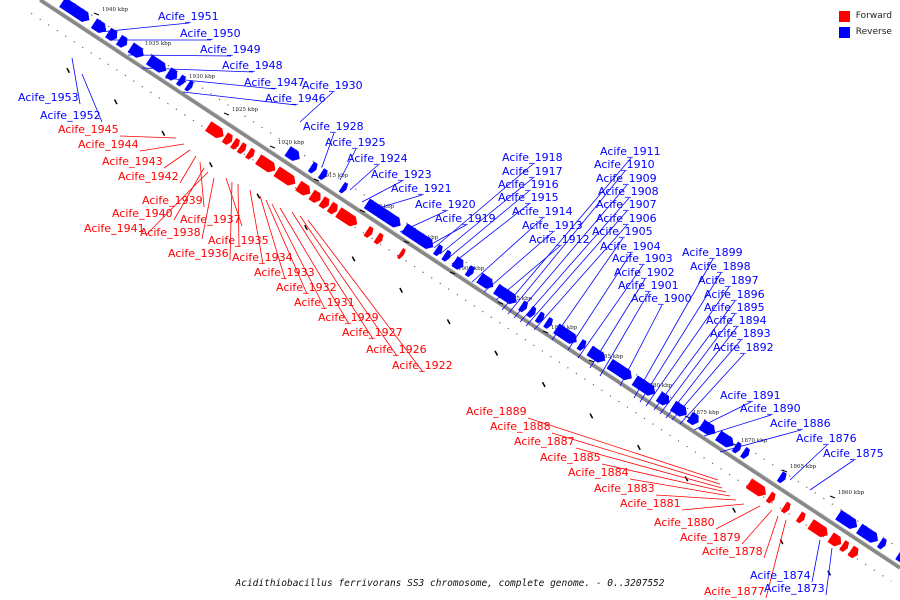 Image resolution: width=900 pixels, height=600 pixels. I want to click on gene-label-acife-1897: Acife_1897, so click(728, 280).